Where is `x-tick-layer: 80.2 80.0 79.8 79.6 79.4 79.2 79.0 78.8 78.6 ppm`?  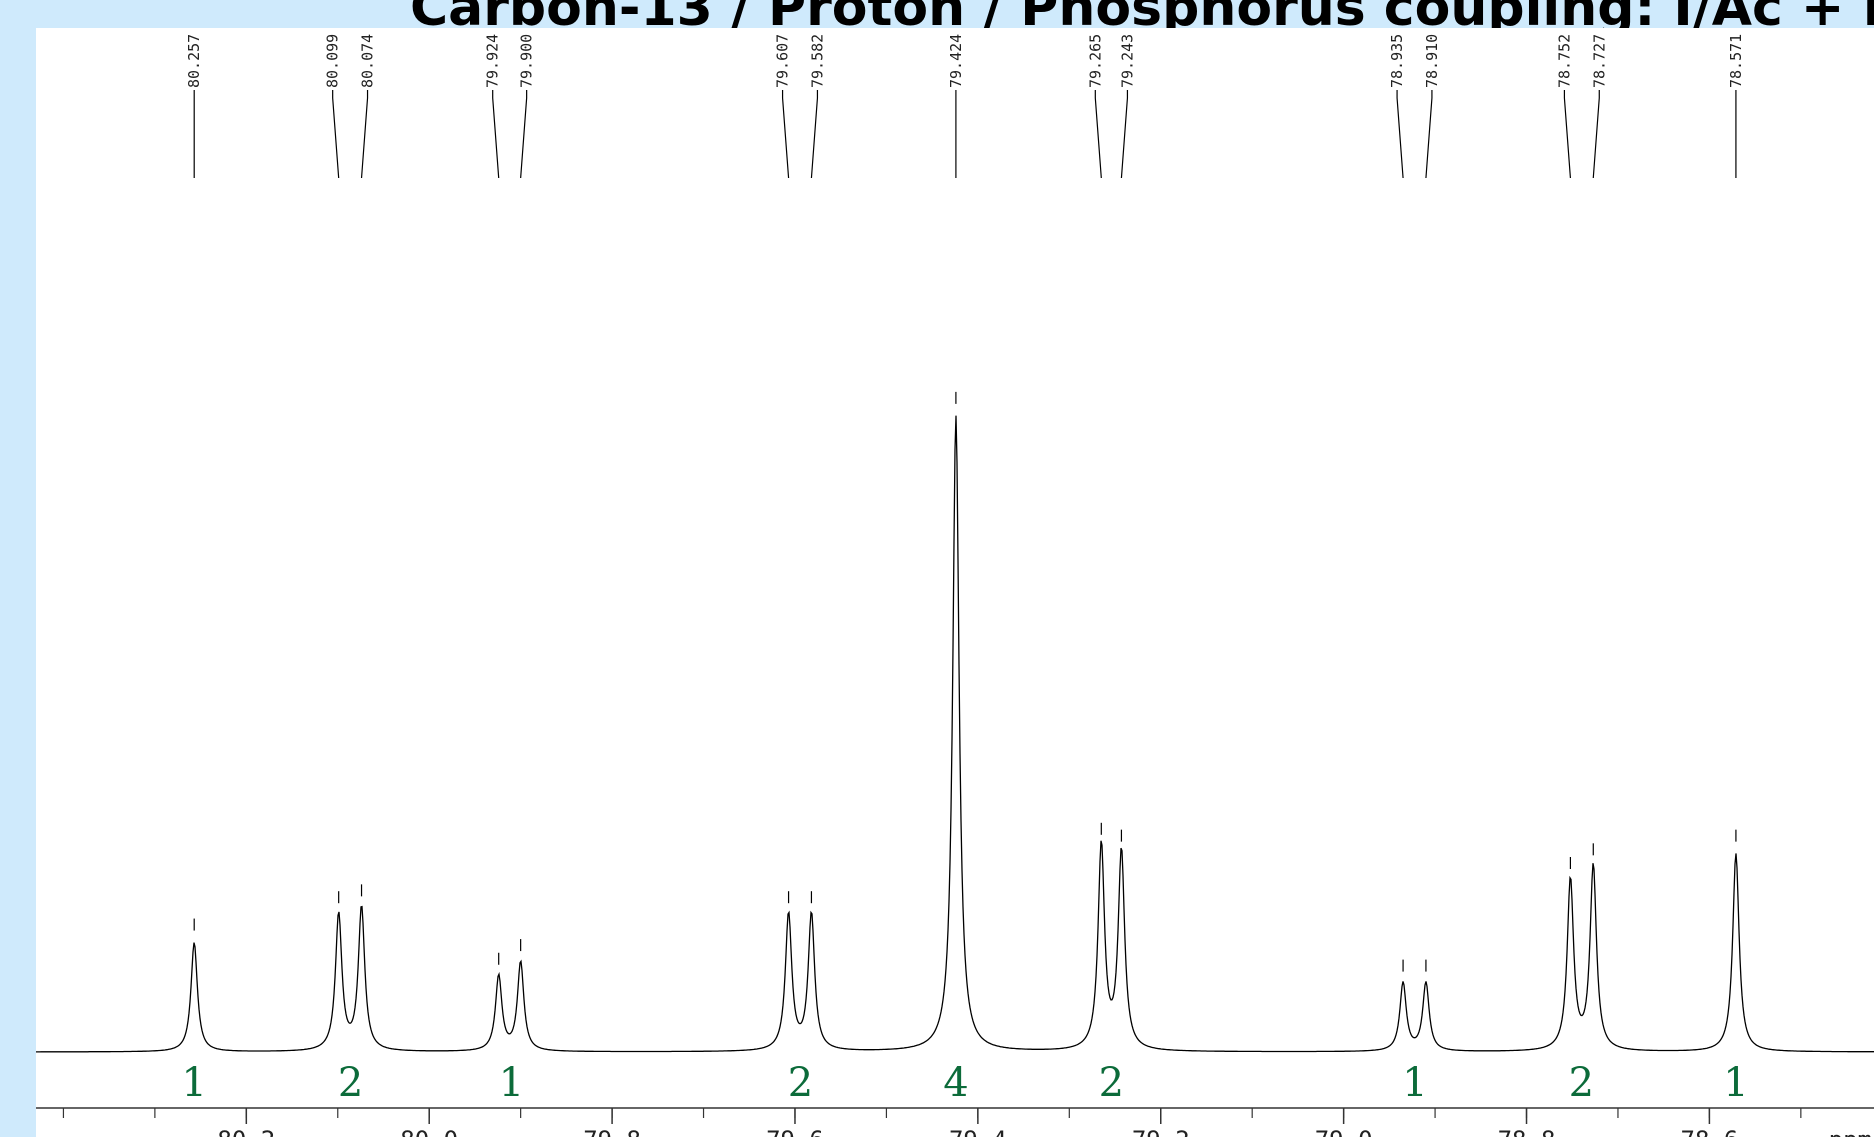 x-tick-layer: 80.2 80.0 79.8 79.6 79.4 79.2 79.0 78.8 78.6 ppm is located at coordinates (967, 1122).